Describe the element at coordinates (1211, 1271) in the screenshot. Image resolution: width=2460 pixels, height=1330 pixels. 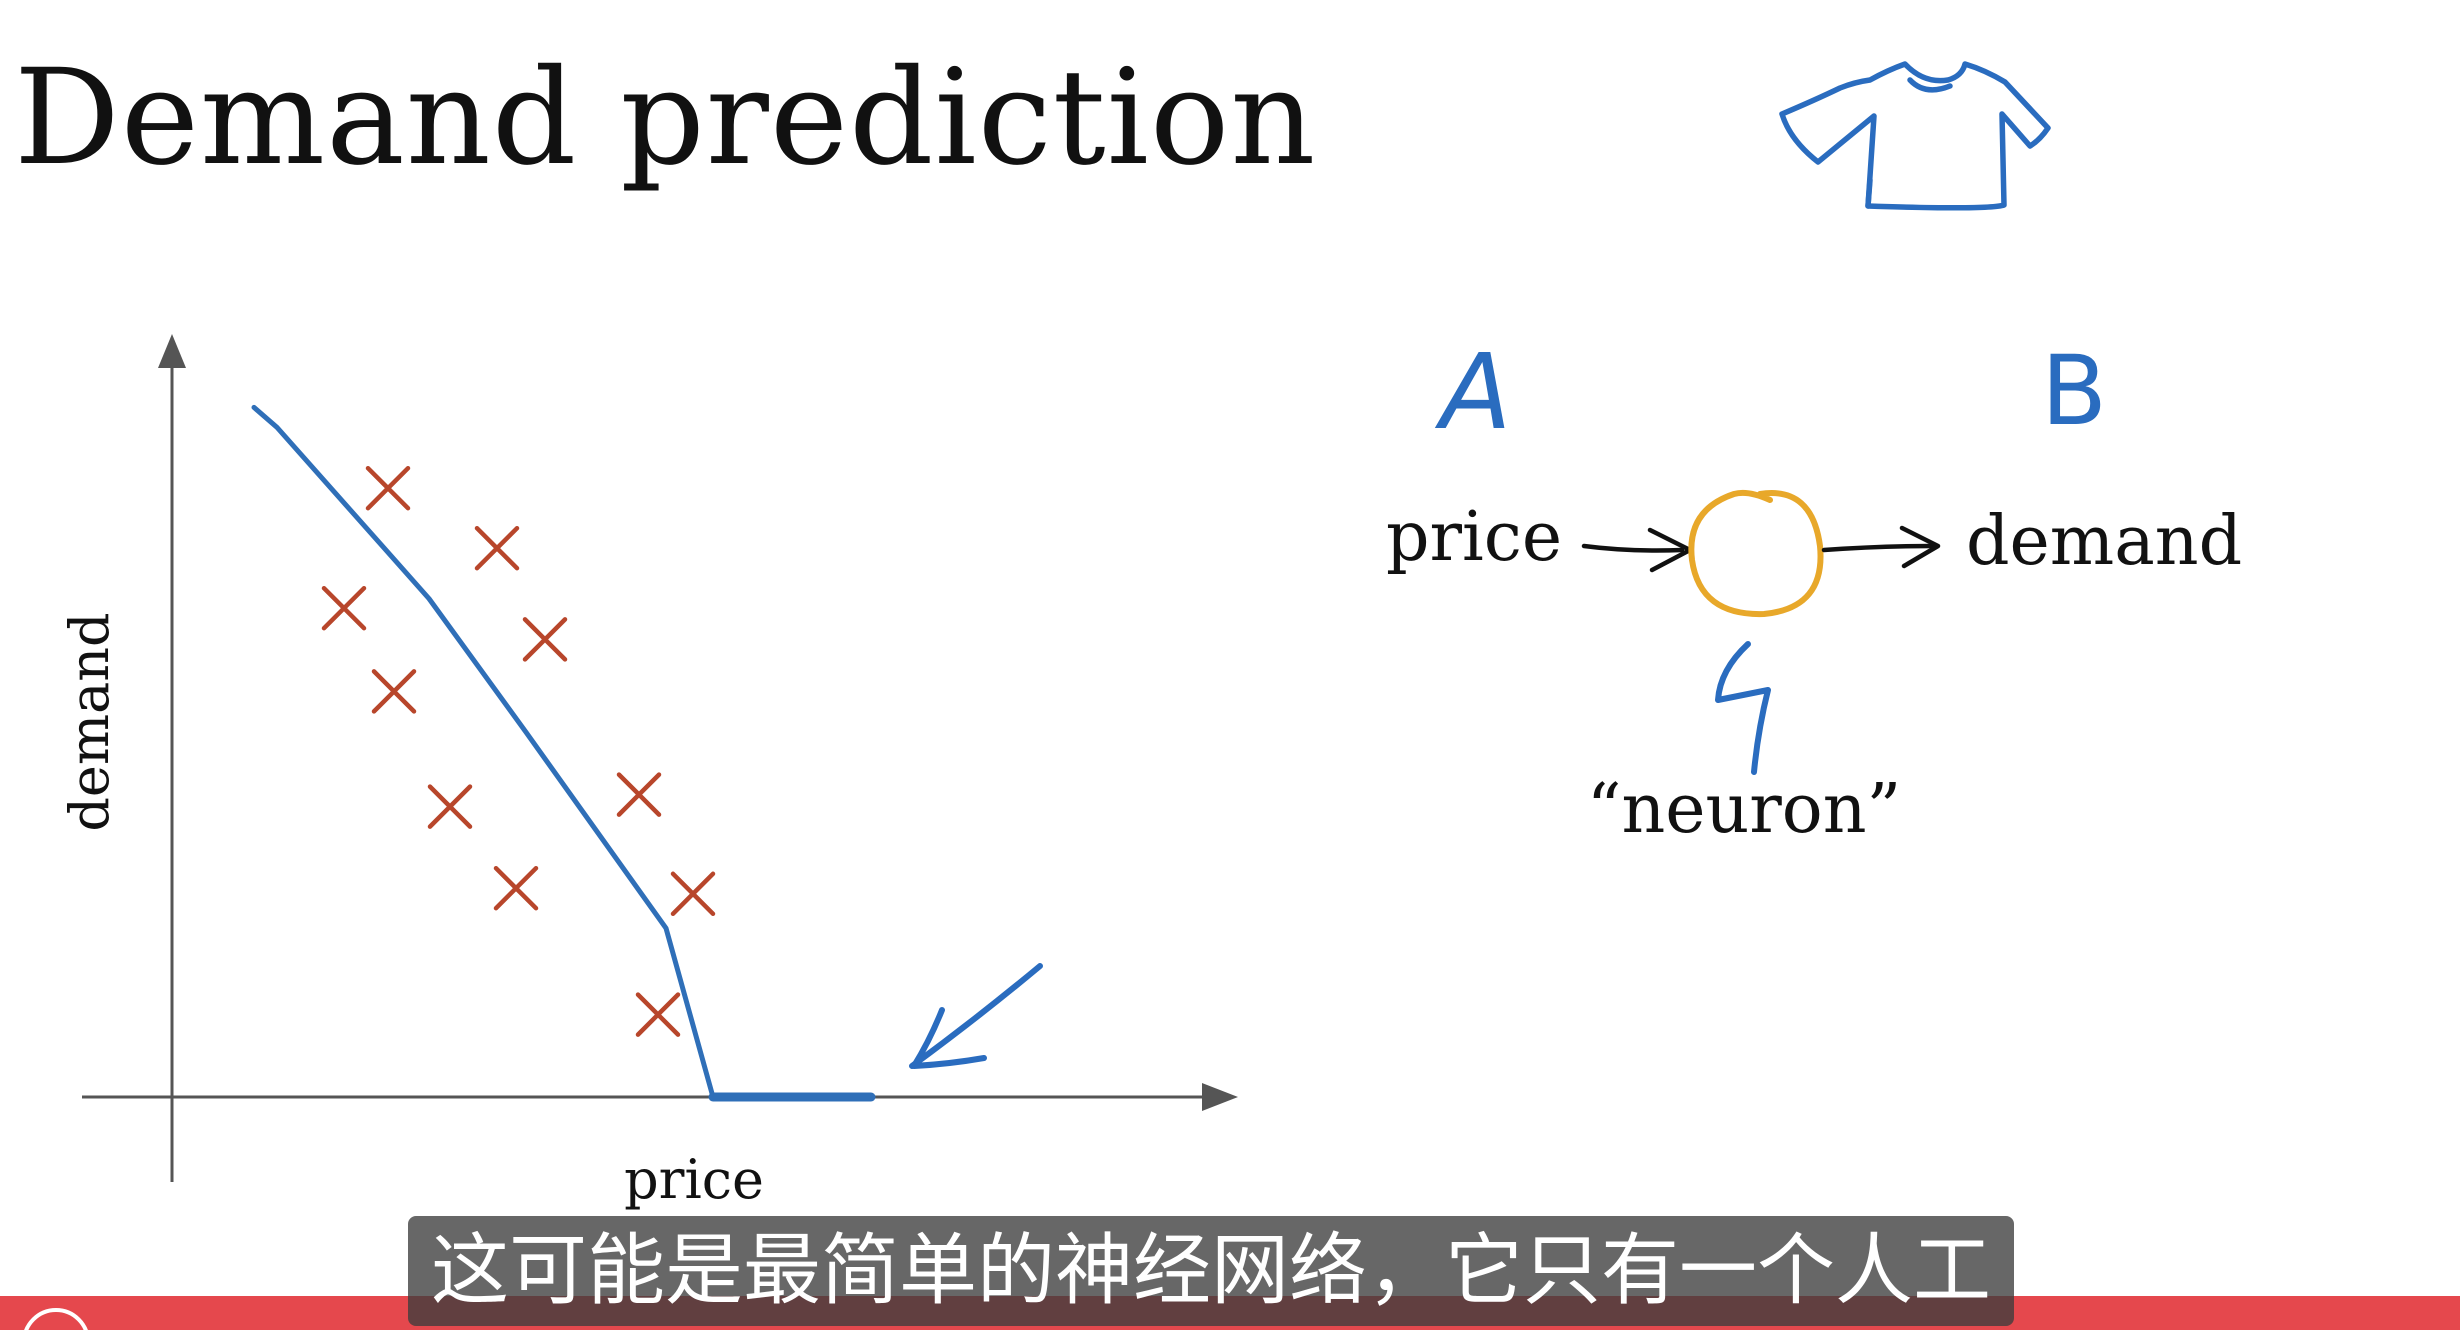
I see `subtitle-caption: 这可能是最简单的神经网络，它只有一个人工` at that location.